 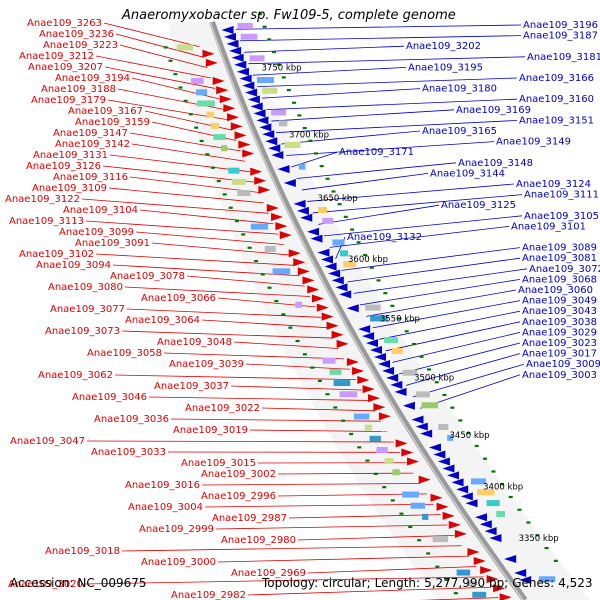 What do you see at coordinates (548, 226) in the screenshot?
I see `reverse-gene-label: Anae109_3101` at bounding box center [548, 226].